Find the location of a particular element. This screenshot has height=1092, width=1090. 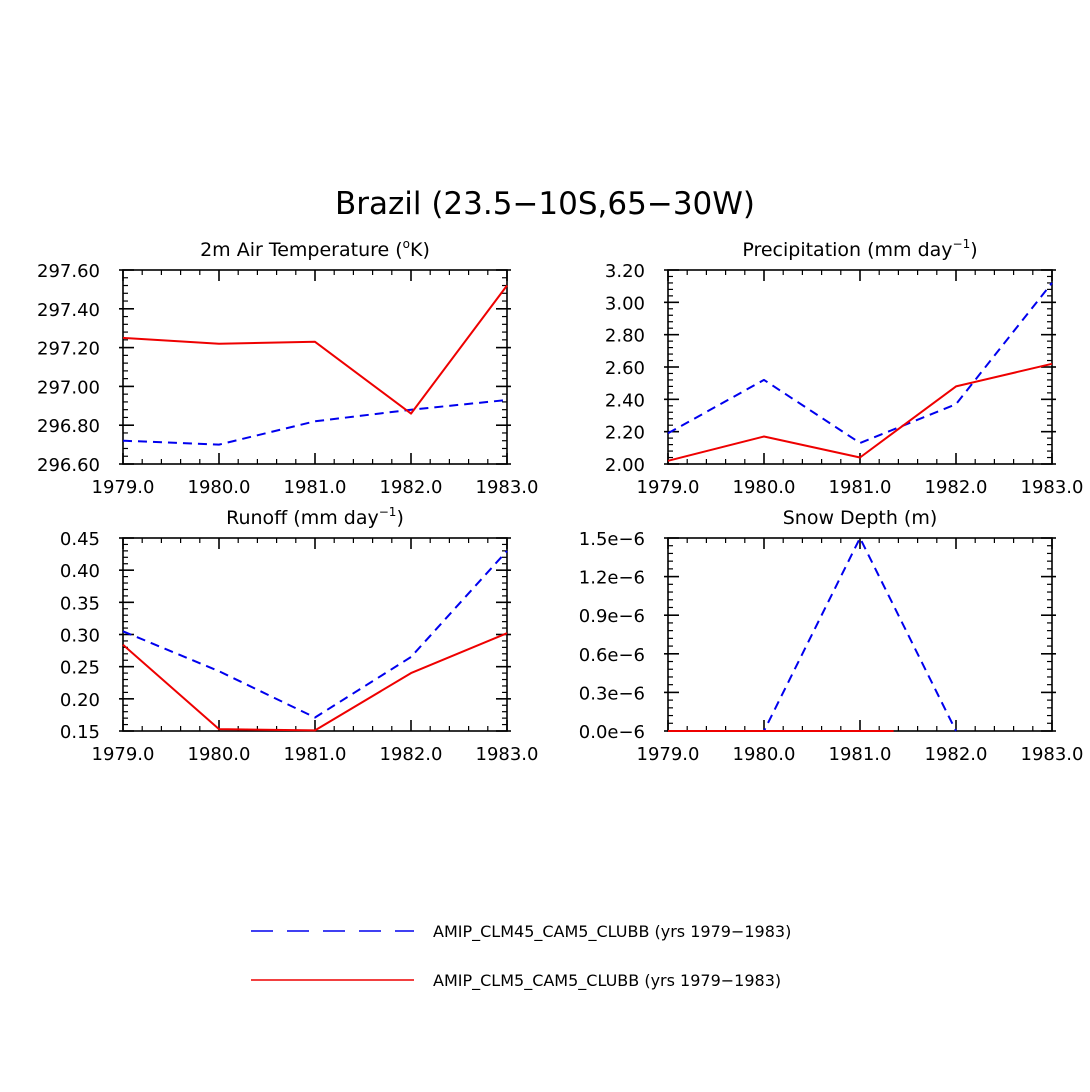

y-tick-label: 0.15 is located at coordinates (80, 732).